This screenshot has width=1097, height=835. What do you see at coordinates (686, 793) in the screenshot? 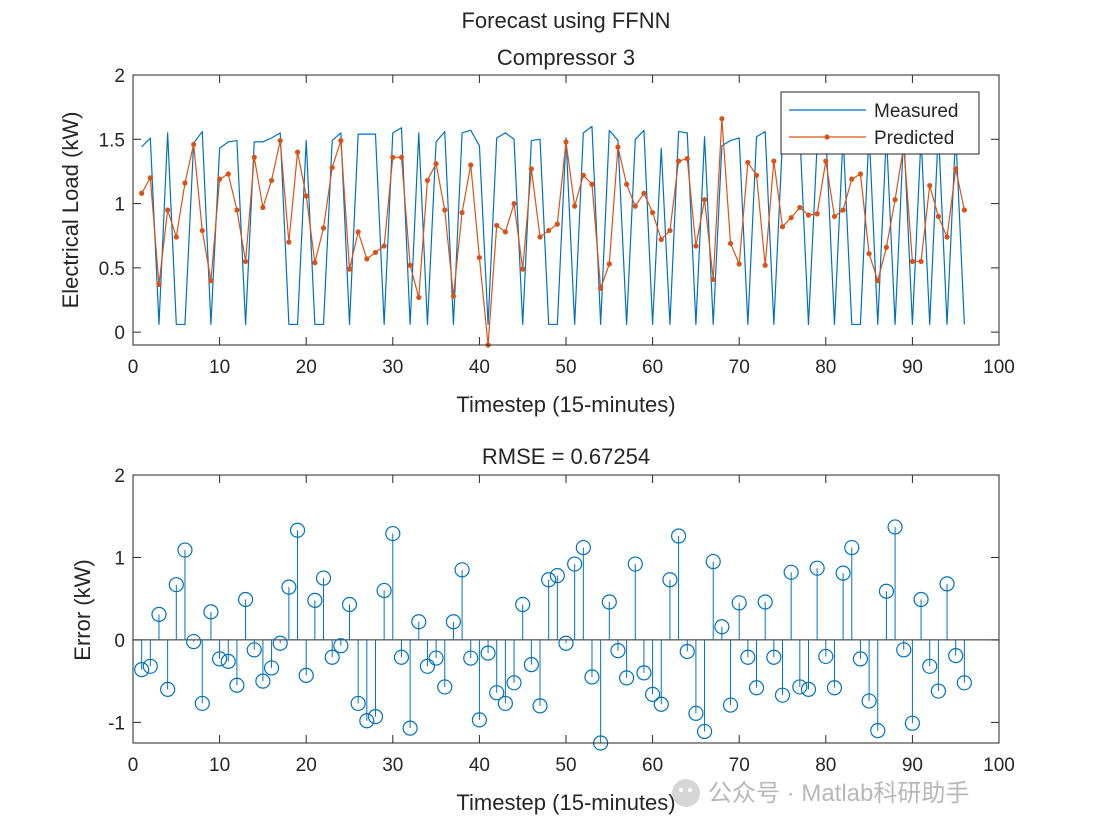
I see `wechat-icon` at bounding box center [686, 793].